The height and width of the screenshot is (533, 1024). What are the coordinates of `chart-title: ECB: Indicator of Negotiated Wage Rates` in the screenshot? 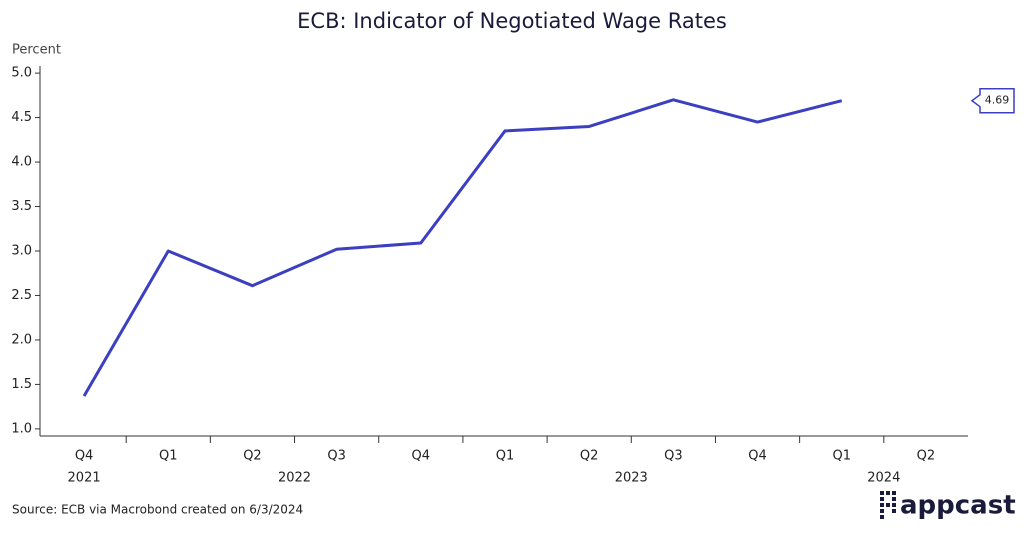 It's located at (512, 21).